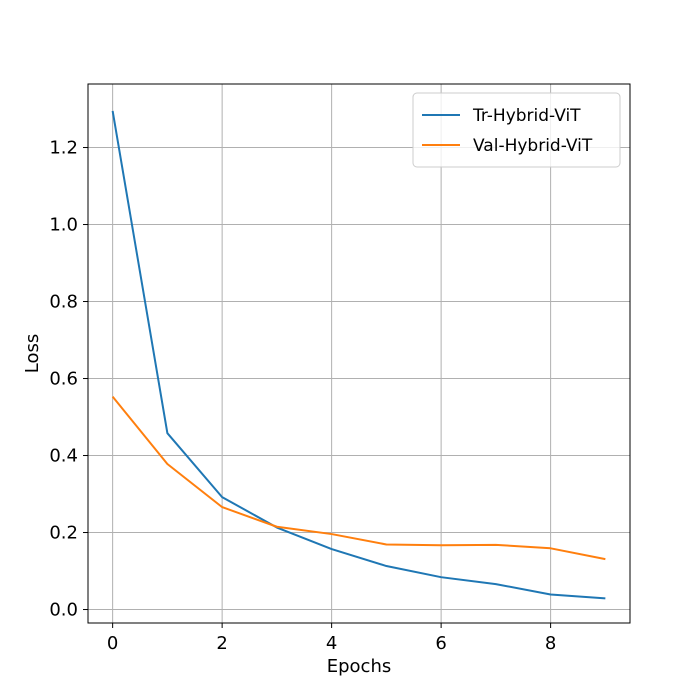 The width and height of the screenshot is (700, 700). Describe the element at coordinates (550, 643) in the screenshot. I see `x-tick-label: 8` at that location.